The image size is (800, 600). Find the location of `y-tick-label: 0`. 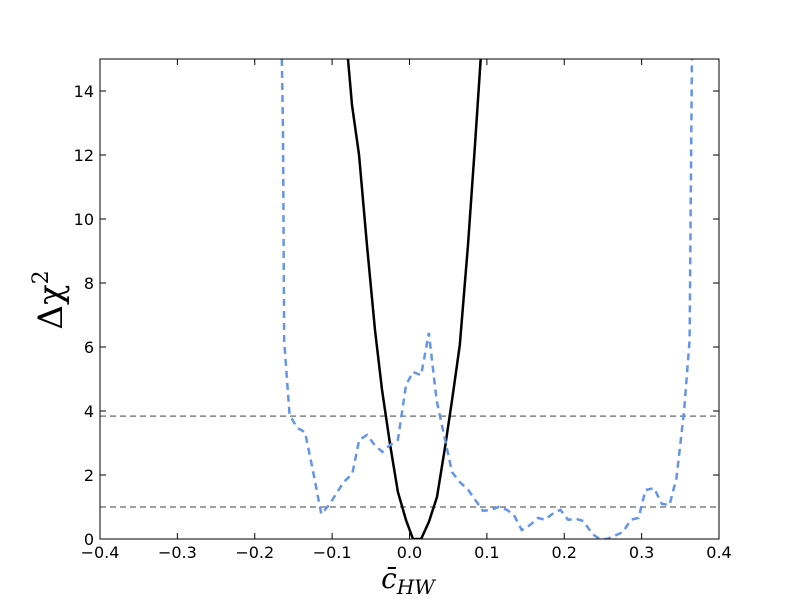

y-tick-label: 0 is located at coordinates (89, 539).